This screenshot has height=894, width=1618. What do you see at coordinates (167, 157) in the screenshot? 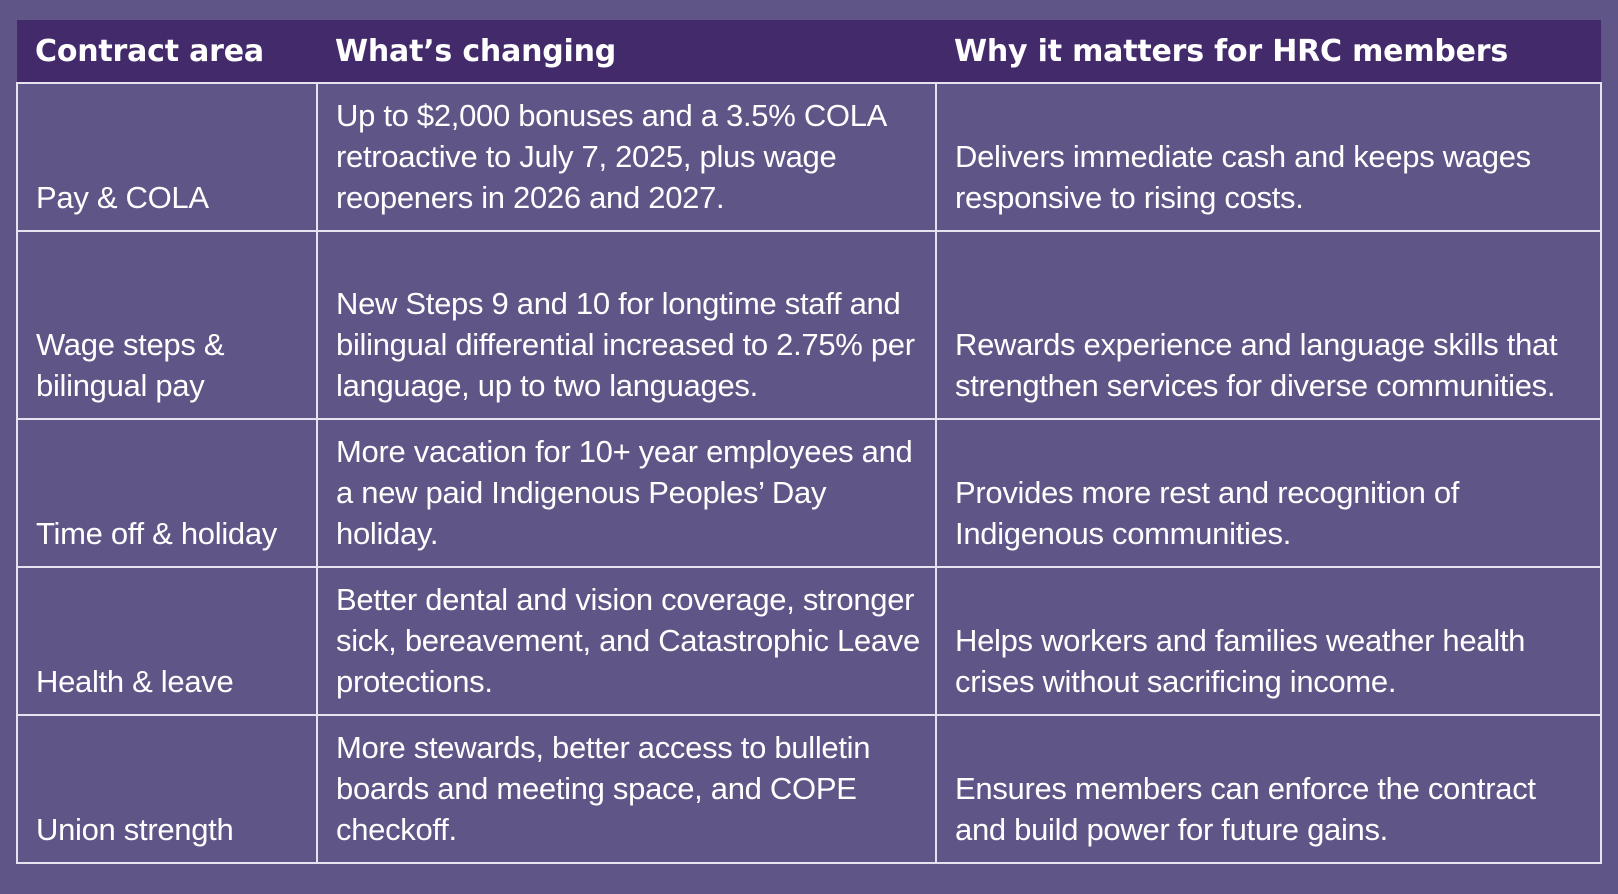
I see `cell-contract-area: Pay & COLA` at bounding box center [167, 157].